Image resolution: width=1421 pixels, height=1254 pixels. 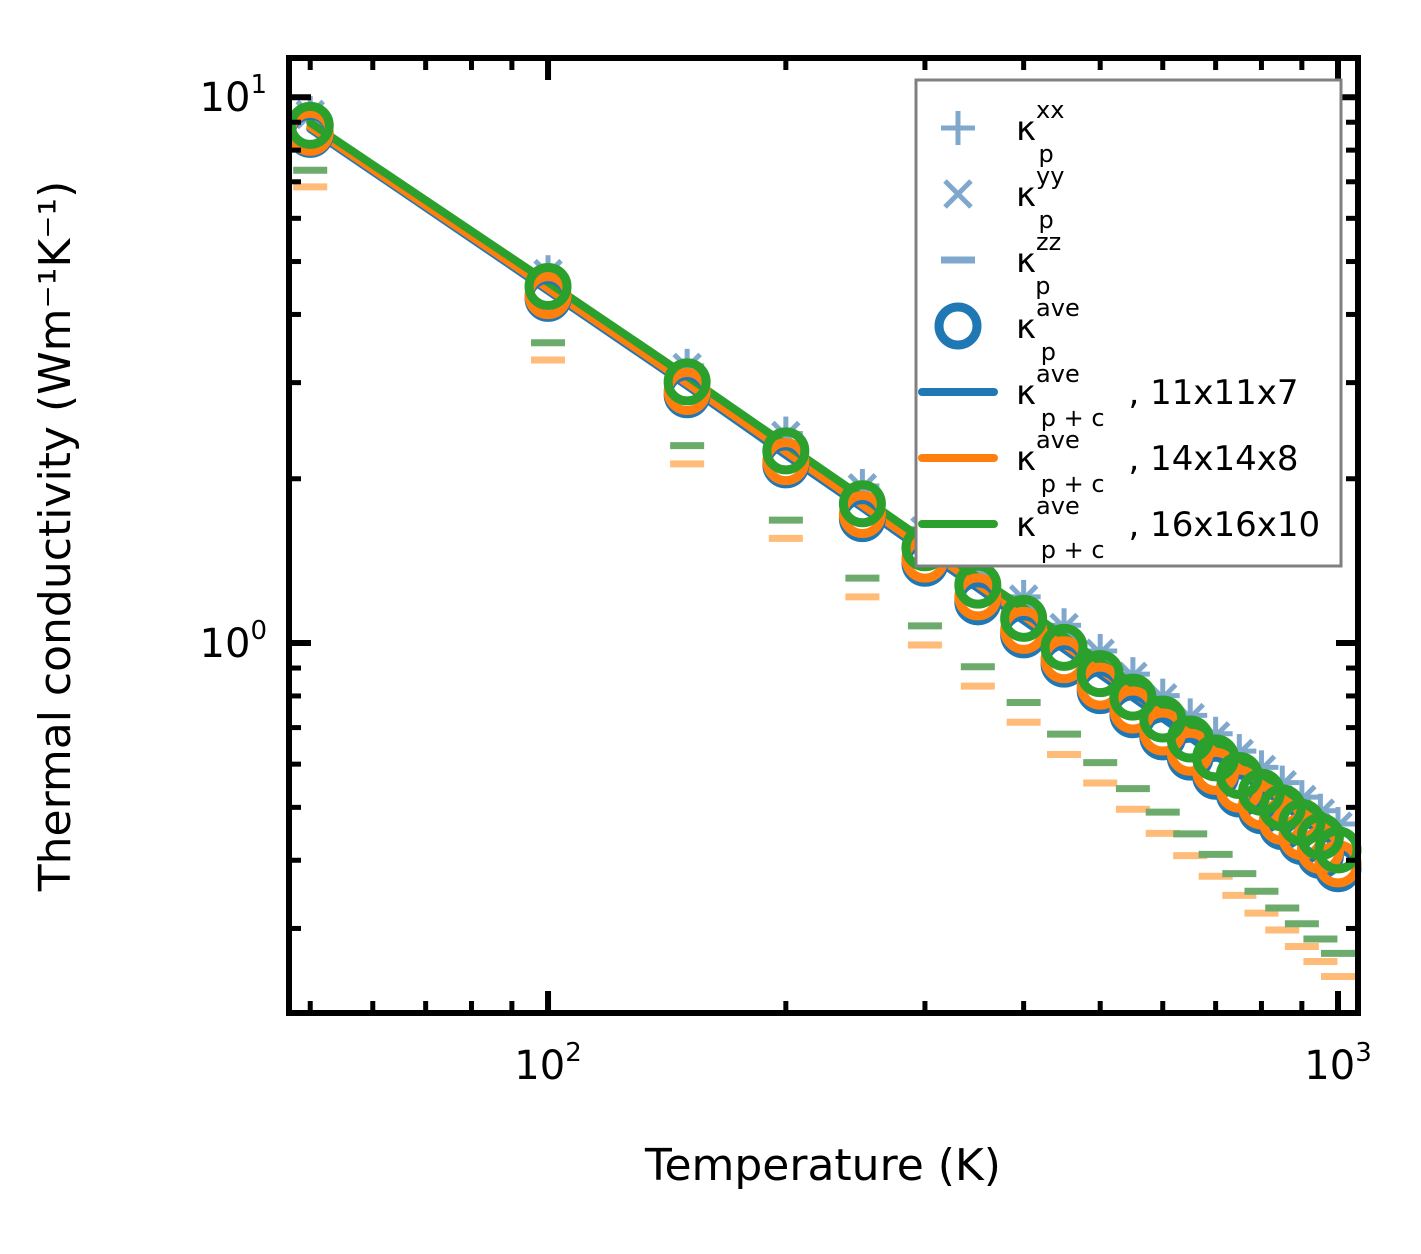 What do you see at coordinates (958, 326) in the screenshot?
I see `legend-circle-icon` at bounding box center [958, 326].